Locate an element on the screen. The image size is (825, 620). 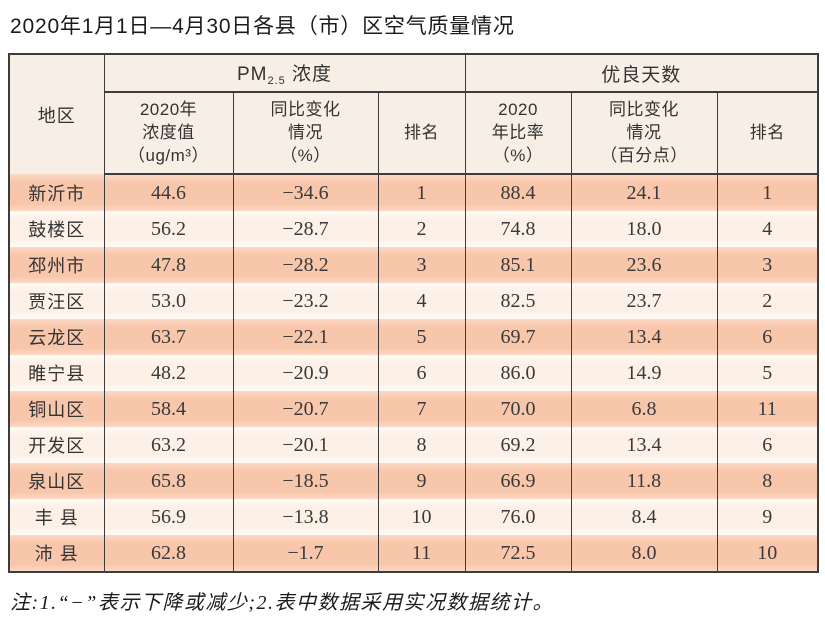
good-rate-cell: 74.8 is located at coordinates (518, 229).